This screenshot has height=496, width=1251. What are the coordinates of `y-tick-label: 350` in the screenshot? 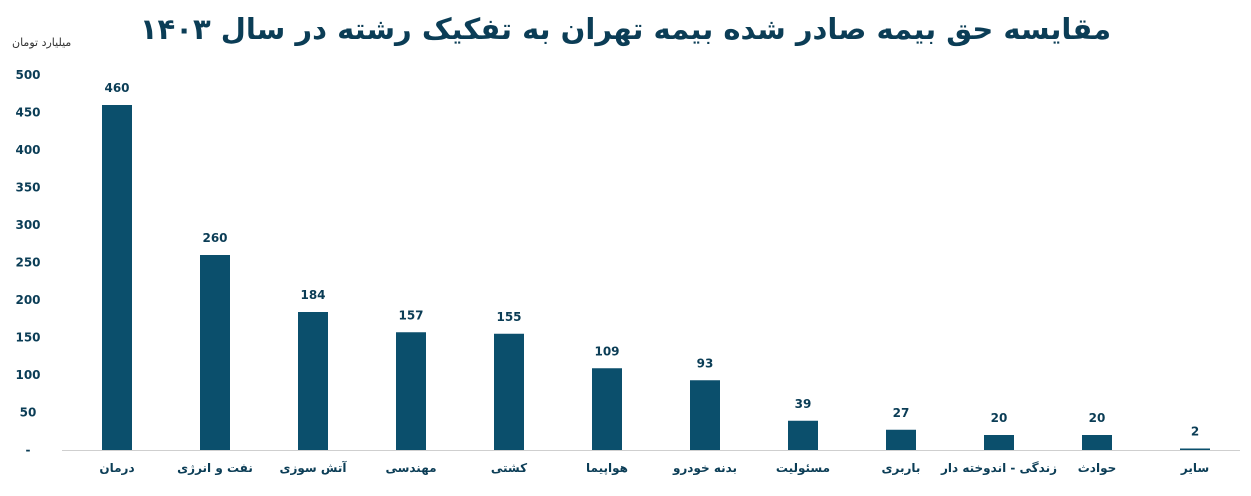 It's located at (27, 188).